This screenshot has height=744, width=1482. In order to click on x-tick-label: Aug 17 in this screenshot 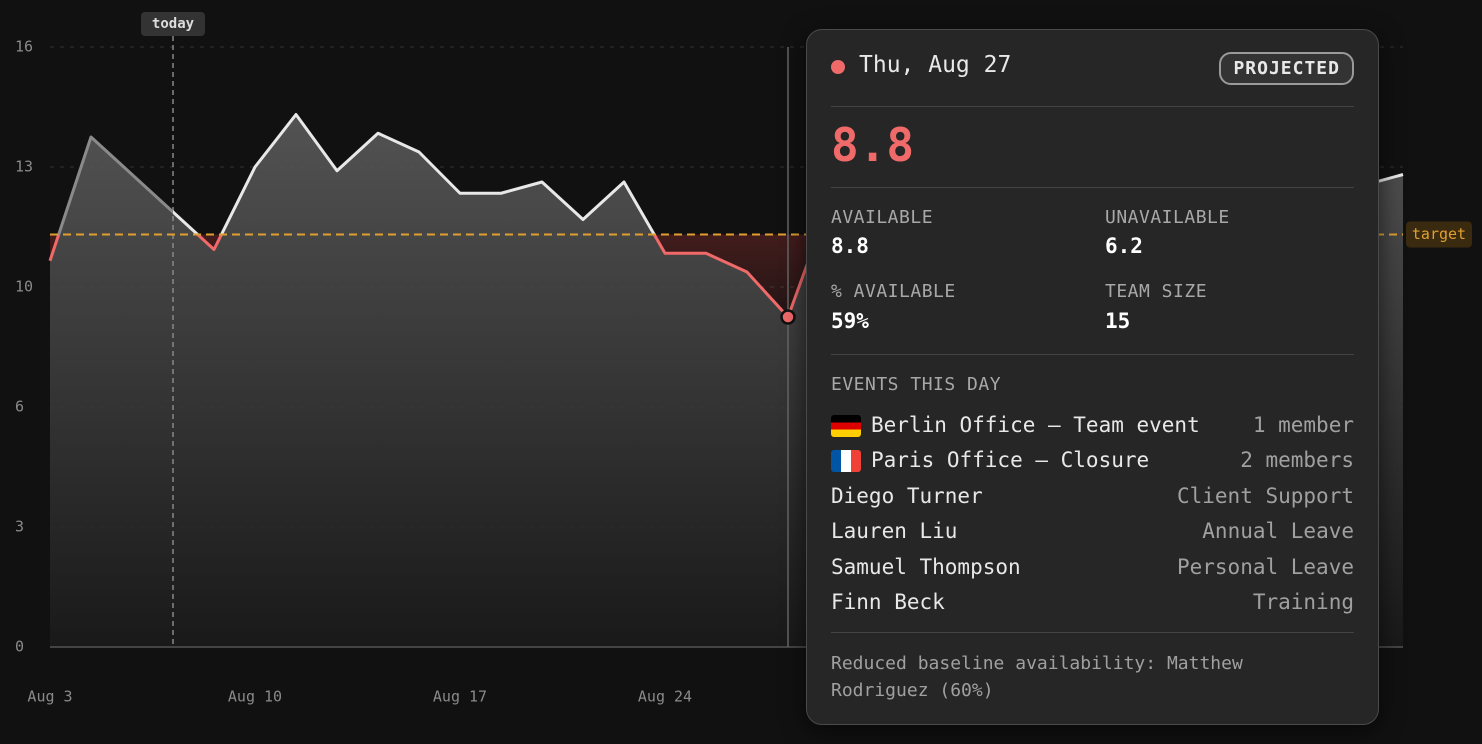, I will do `click(460, 697)`.